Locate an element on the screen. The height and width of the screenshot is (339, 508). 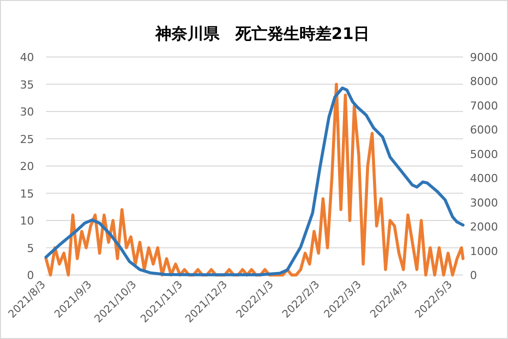
y2-tick-label: 9000 is located at coordinates (484, 57).